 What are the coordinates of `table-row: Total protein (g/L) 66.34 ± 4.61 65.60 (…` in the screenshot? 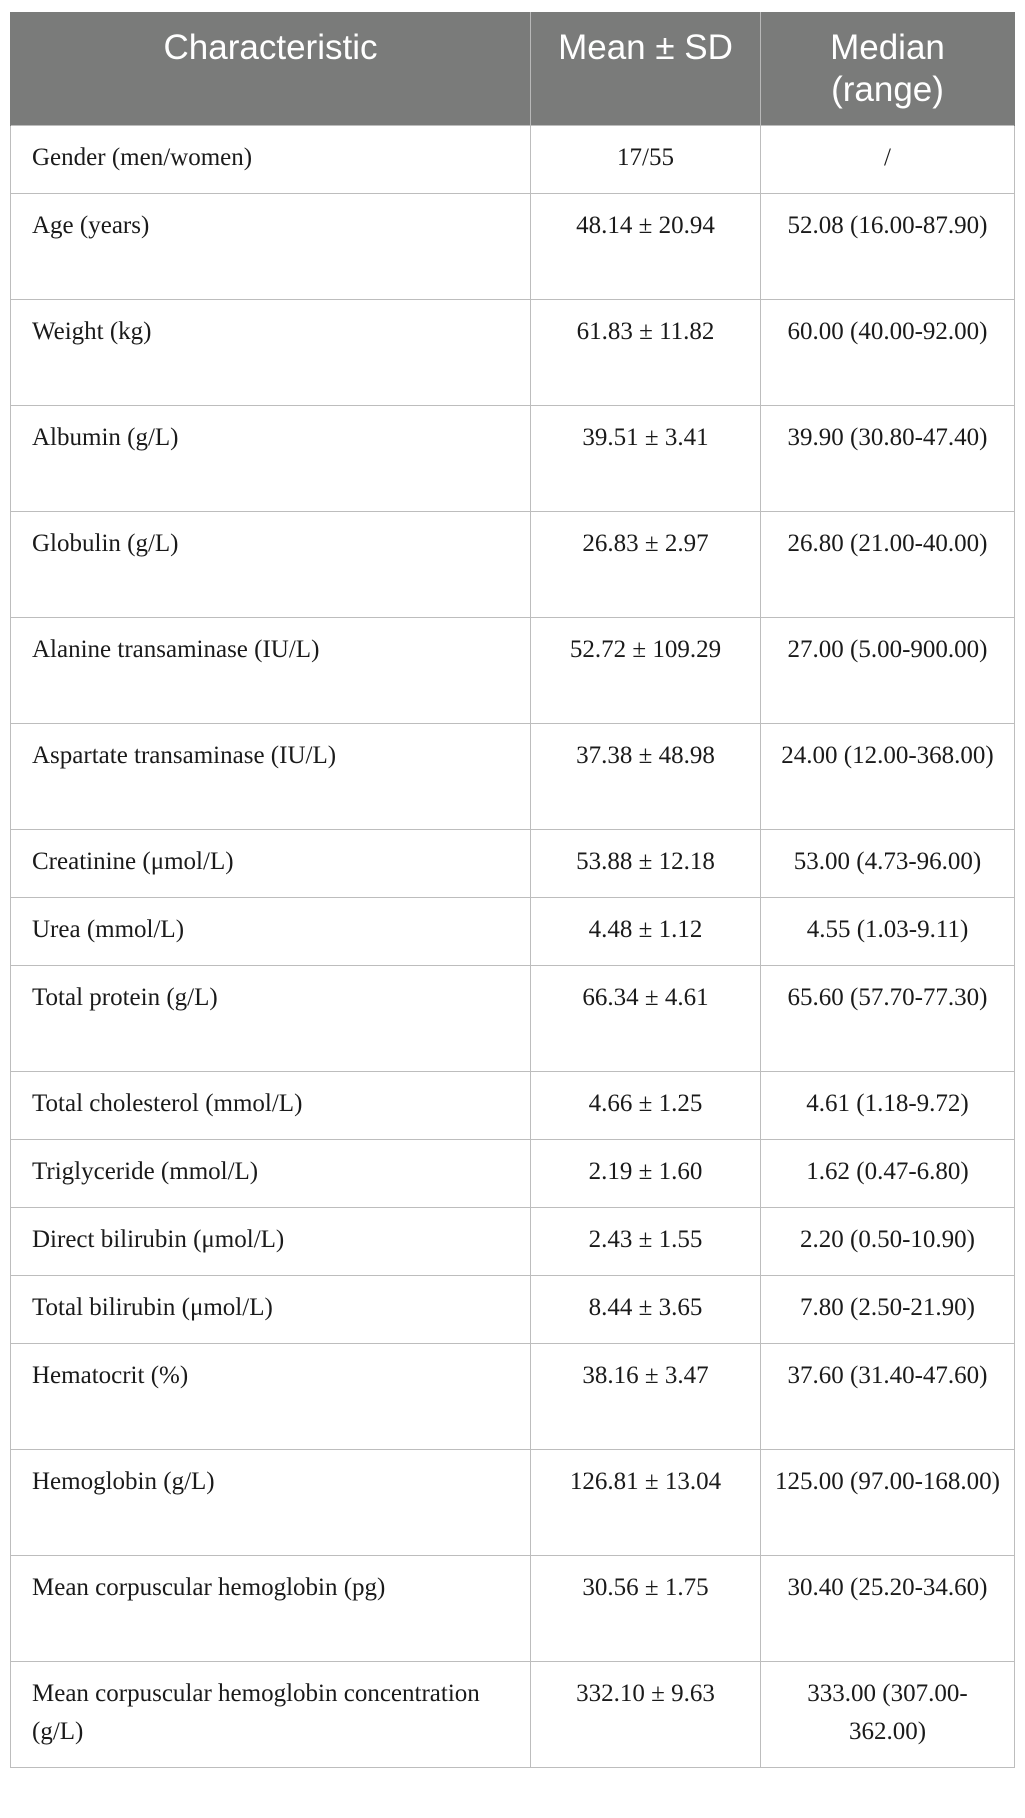 It's located at (512, 1018).